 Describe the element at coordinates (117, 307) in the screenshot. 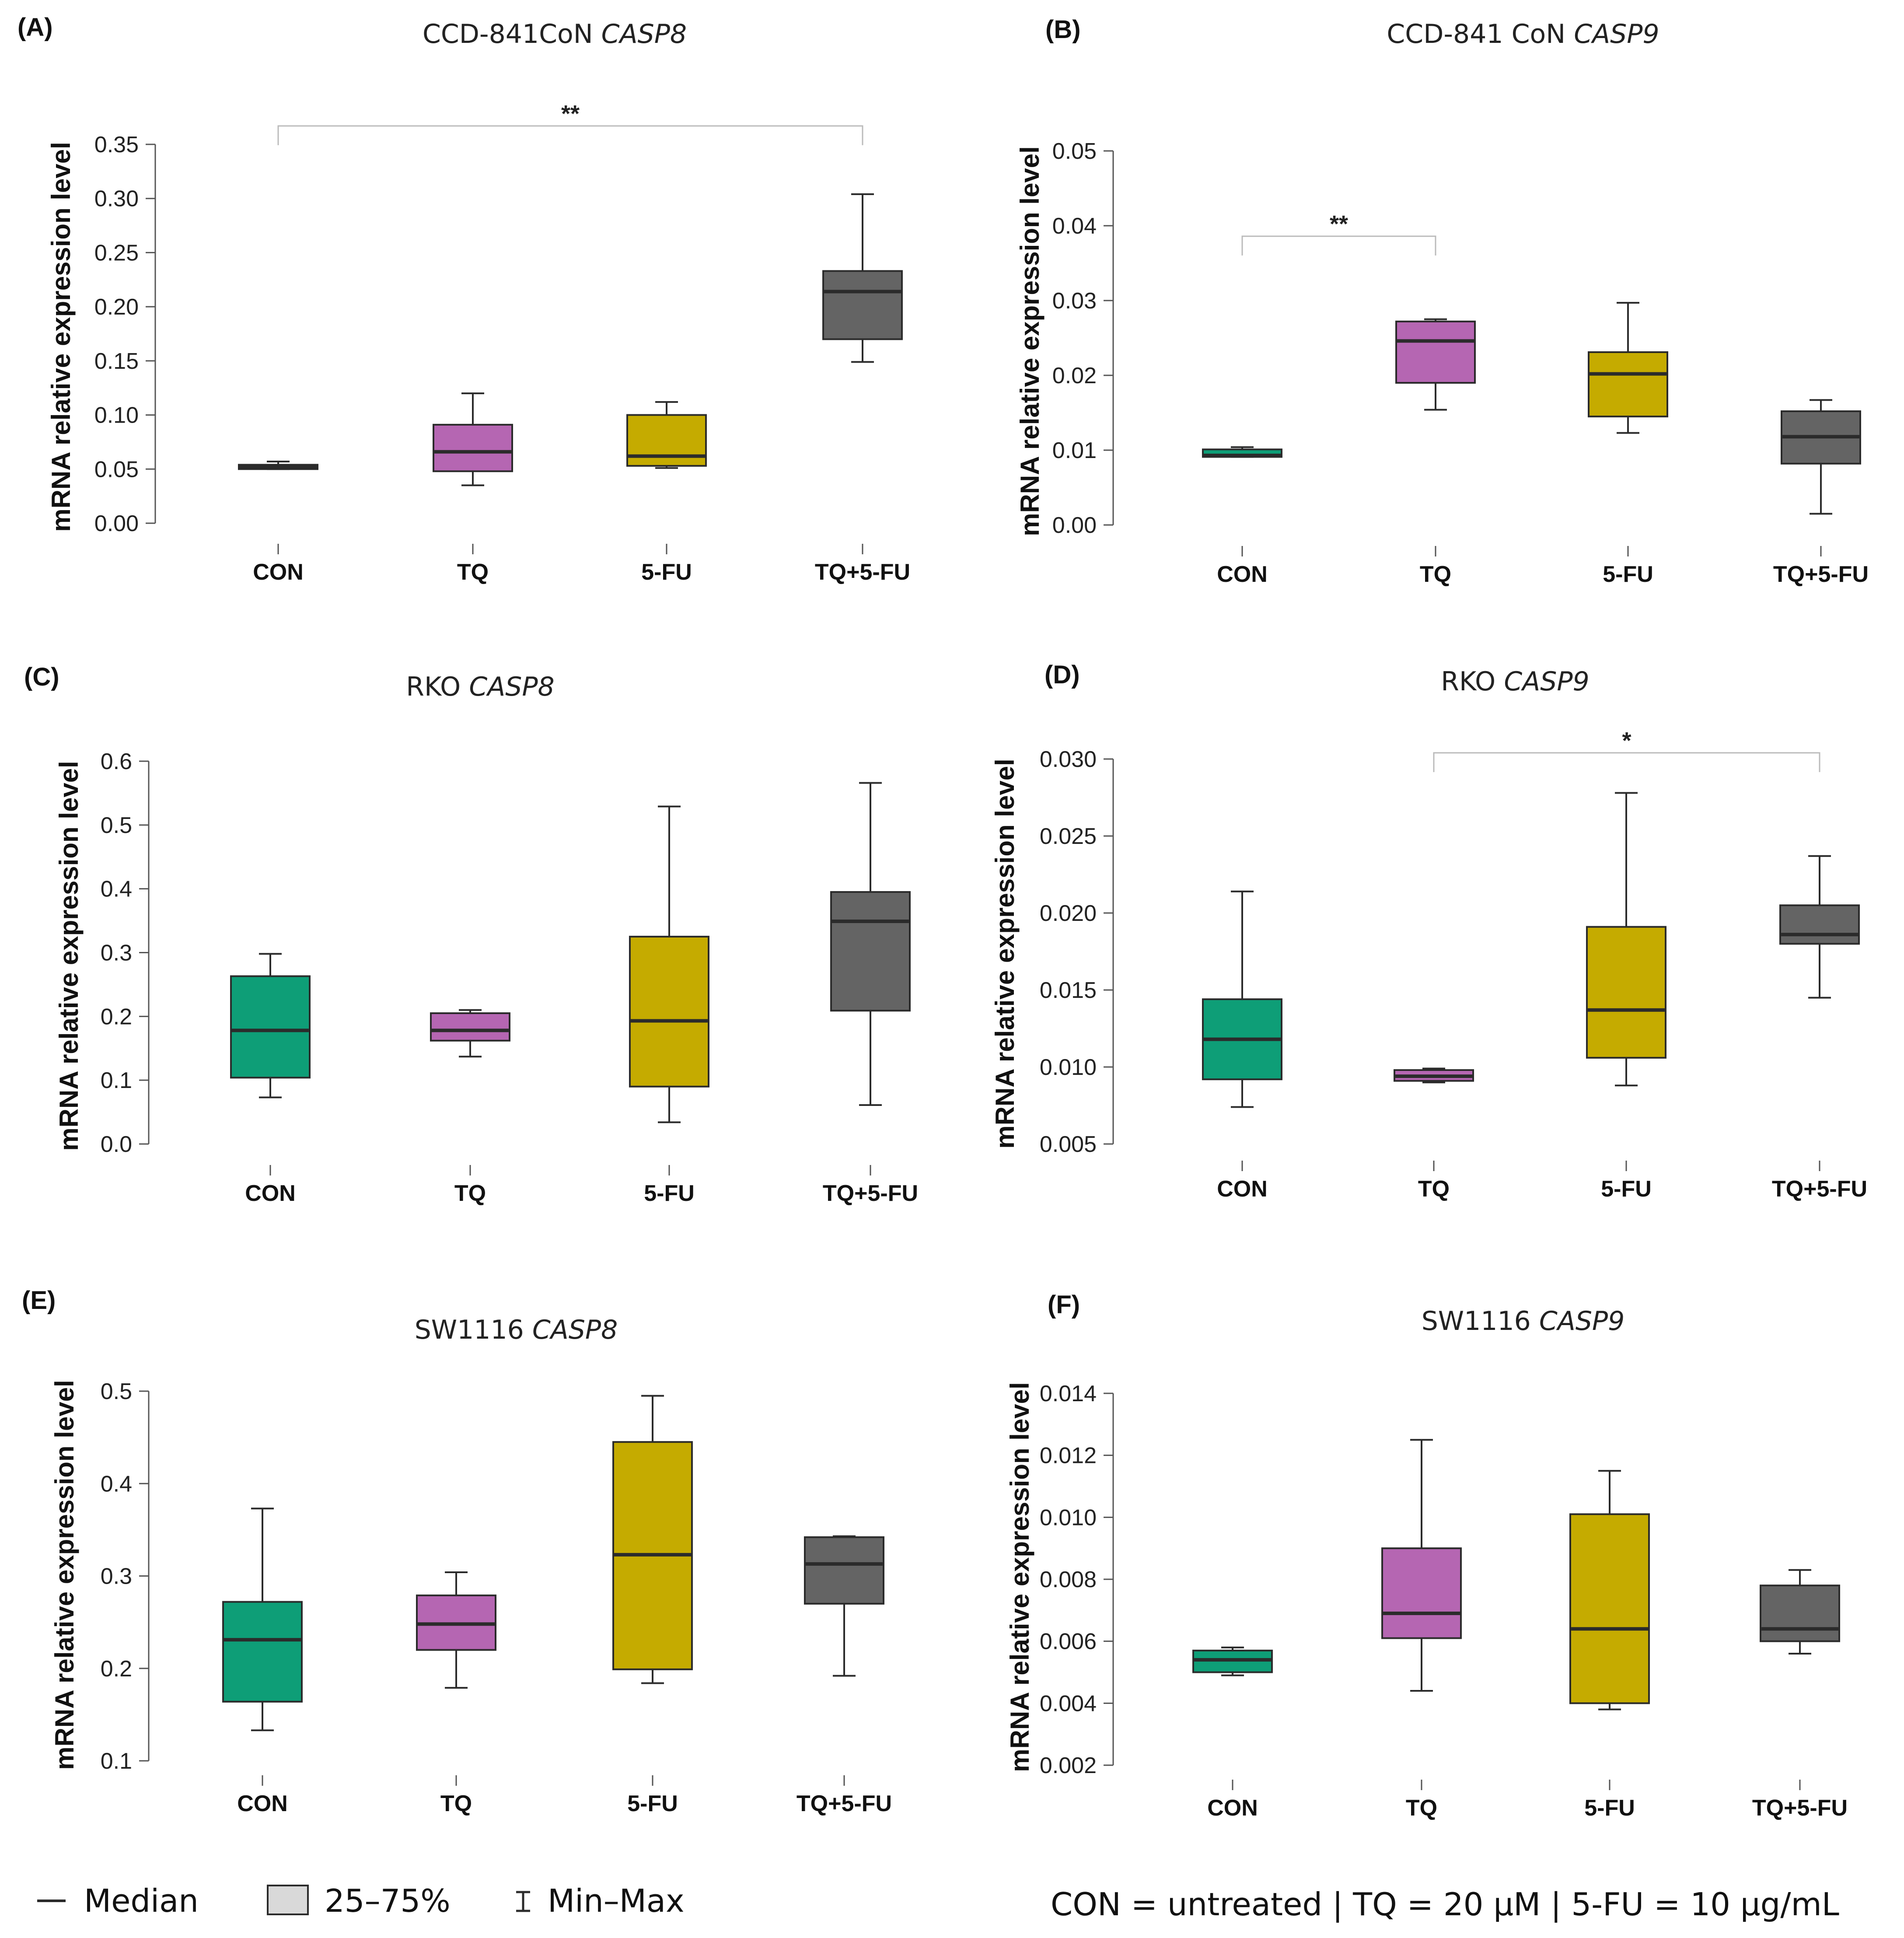

I see `y-tick-label: 0.20` at that location.